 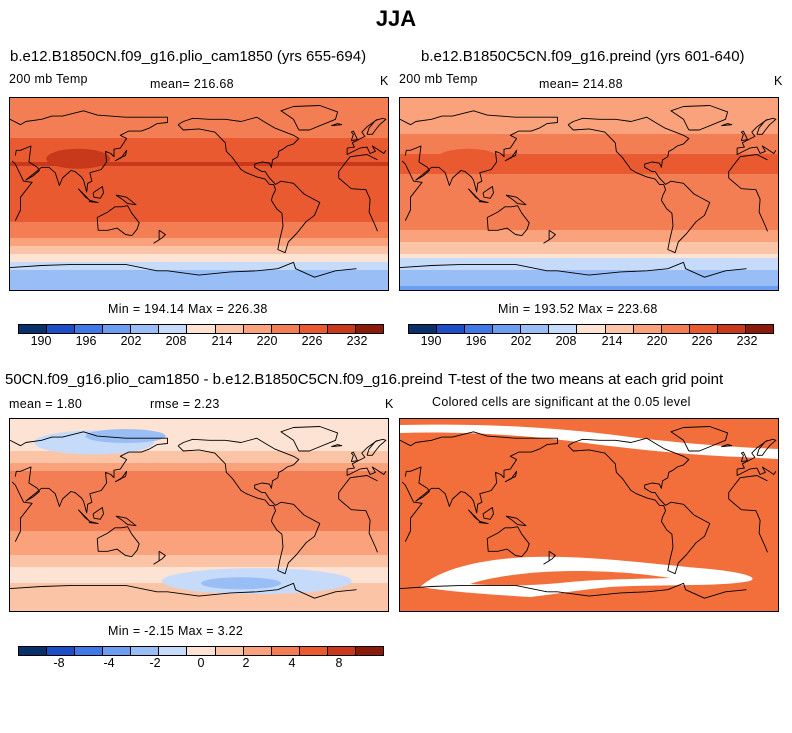 I want to click on cold-patch, so click(x=125, y=436).